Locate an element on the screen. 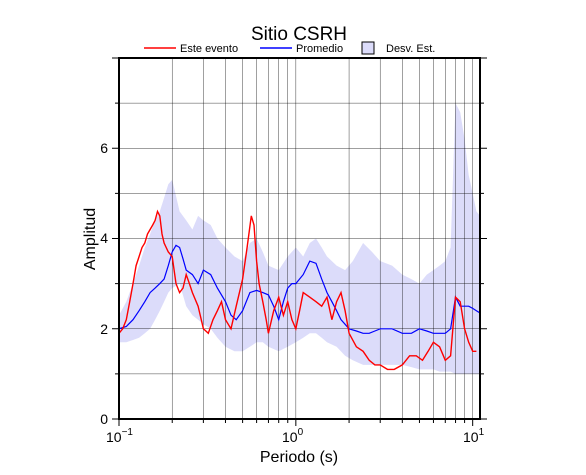 Image resolution: width=586 pixels, height=475 pixels. y-tick-label-6: 6 is located at coordinates (104, 148).